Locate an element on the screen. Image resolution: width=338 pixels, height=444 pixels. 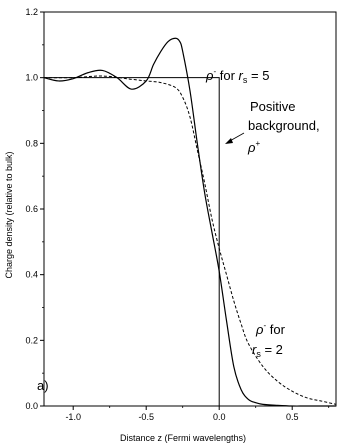
annotation-rs2-for: for is located at coordinates (275, 329).